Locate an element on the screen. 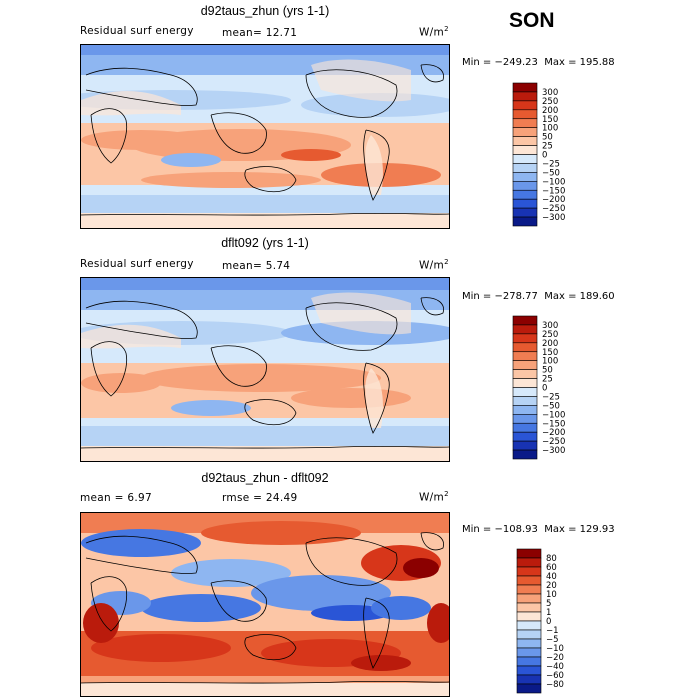 This screenshot has height=700, width=700. panel-1-map-svg is located at coordinates (265, 136).